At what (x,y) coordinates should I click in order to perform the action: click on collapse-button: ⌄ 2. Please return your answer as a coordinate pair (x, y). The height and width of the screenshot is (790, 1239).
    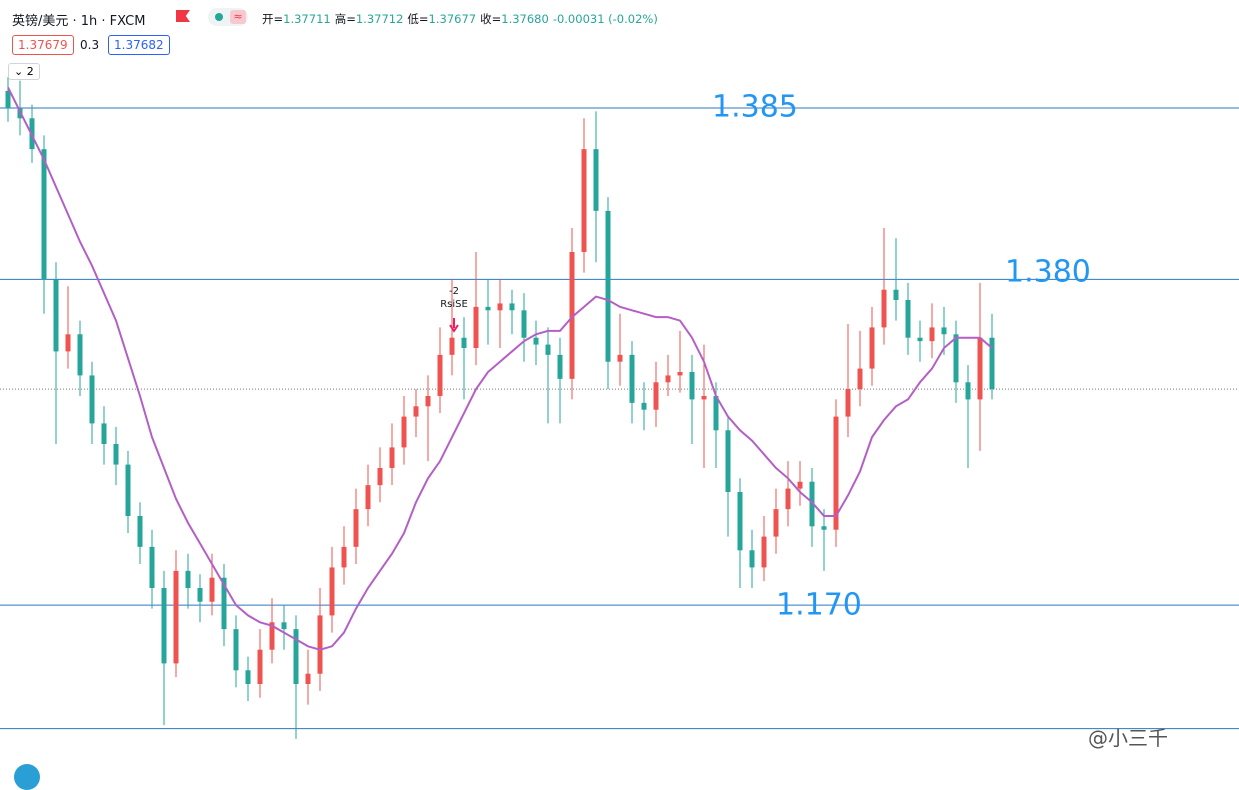
    Looking at the image, I should click on (24, 71).